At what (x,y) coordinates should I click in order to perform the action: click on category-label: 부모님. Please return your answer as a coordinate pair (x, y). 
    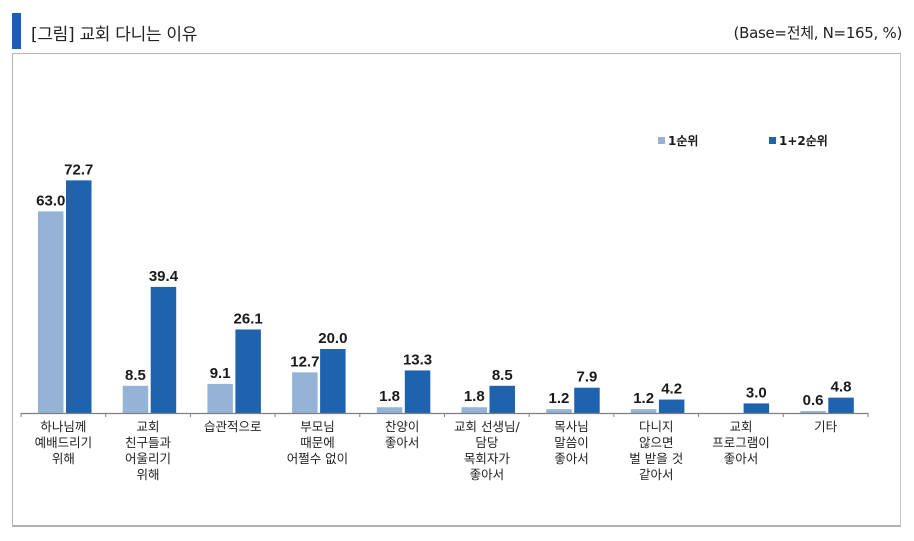
    Looking at the image, I should click on (317, 426).